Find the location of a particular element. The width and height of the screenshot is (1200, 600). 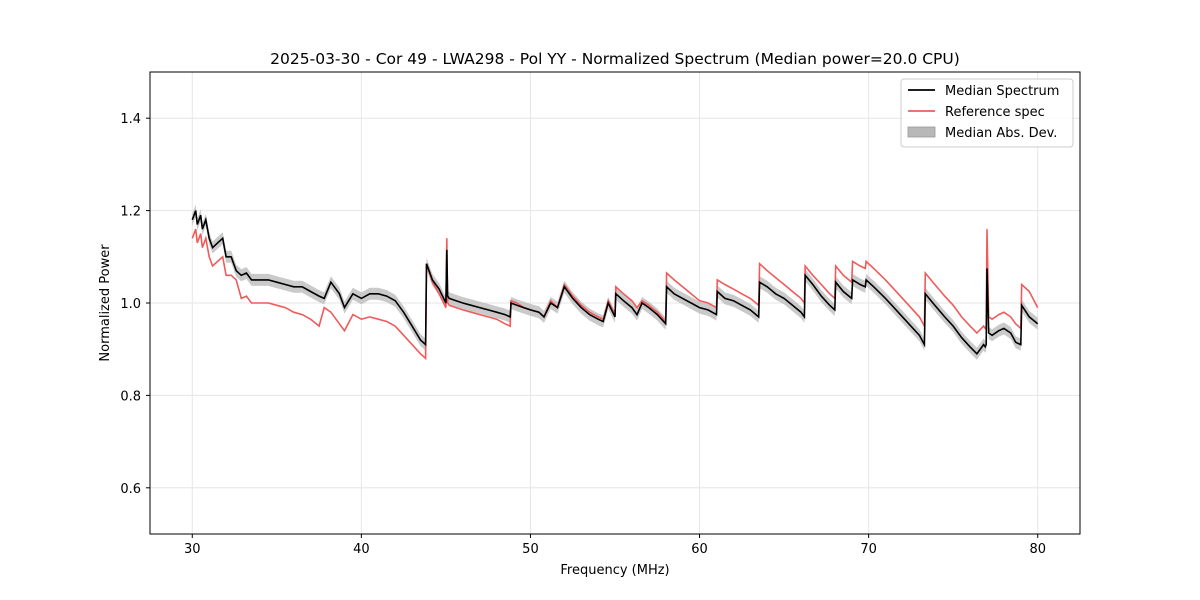

legend-label-median: Median Spectrum is located at coordinates (1002, 91).